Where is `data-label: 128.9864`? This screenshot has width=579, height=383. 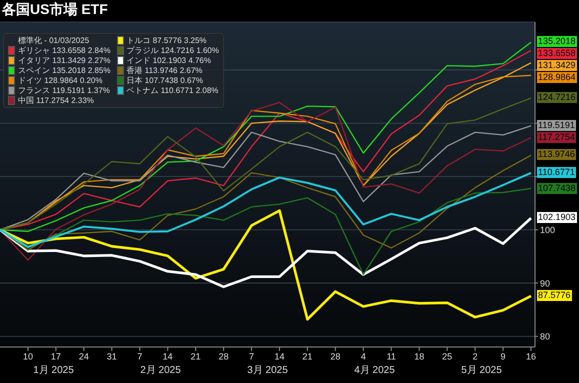
data-label: 128.9864 is located at coordinates (557, 78).